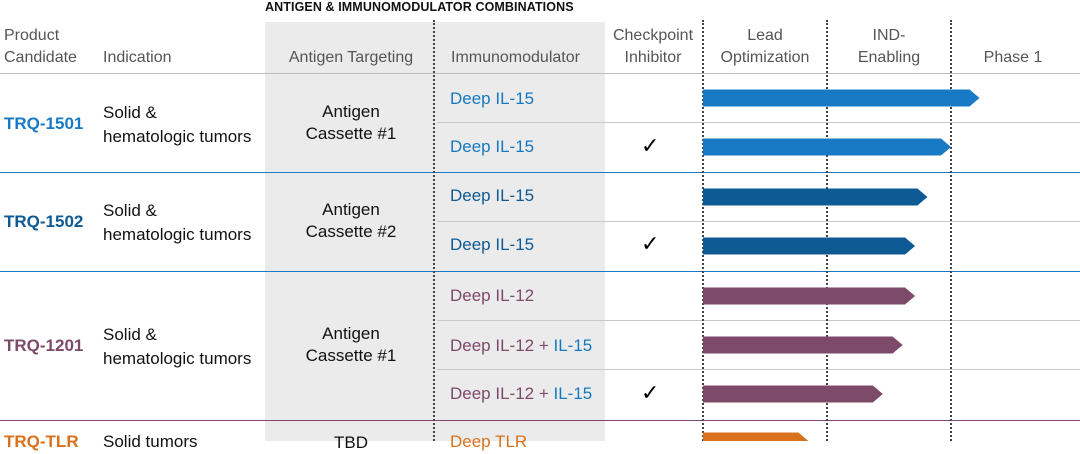 This screenshot has height=454, width=1080. Describe the element at coordinates (653, 47) in the screenshot. I see `header-checkpoint: Checkpoint Inhibitor` at that location.